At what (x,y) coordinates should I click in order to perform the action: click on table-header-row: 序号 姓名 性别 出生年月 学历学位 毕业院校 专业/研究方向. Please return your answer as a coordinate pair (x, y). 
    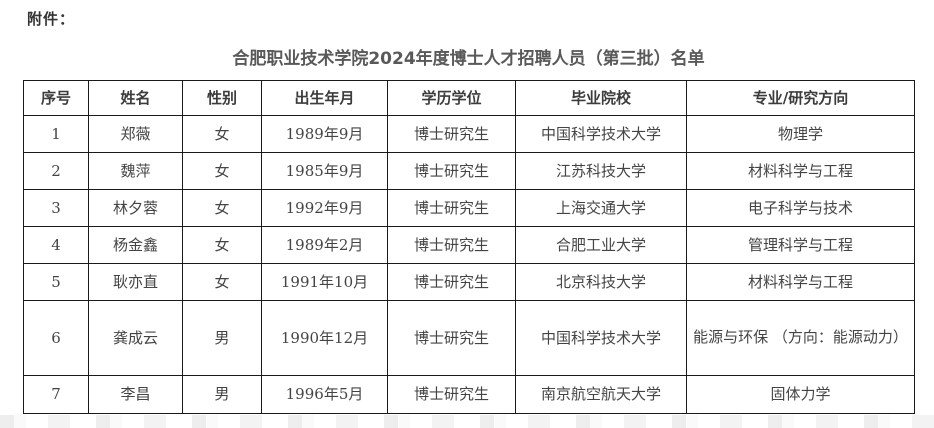
    Looking at the image, I should click on (469, 98).